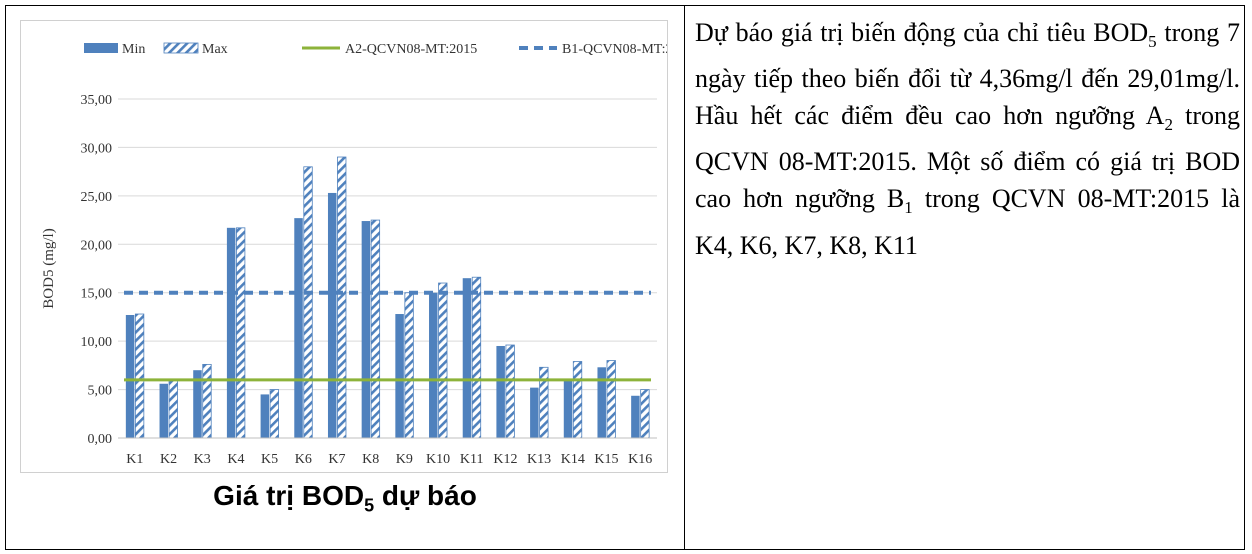 This screenshot has width=1252, height=554. What do you see at coordinates (97, 197) in the screenshot?
I see `y-tick-label: 25,00` at bounding box center [97, 197].